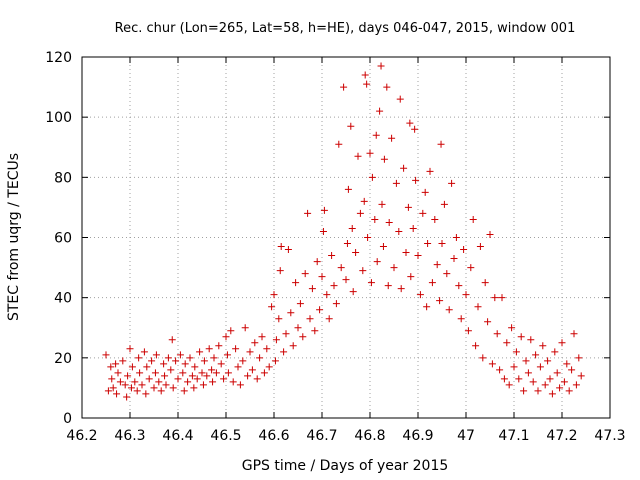 The height and width of the screenshot is (480, 640). Describe the element at coordinates (129, 436) in the screenshot. I see `x-tick-label: 46.3` at that location.